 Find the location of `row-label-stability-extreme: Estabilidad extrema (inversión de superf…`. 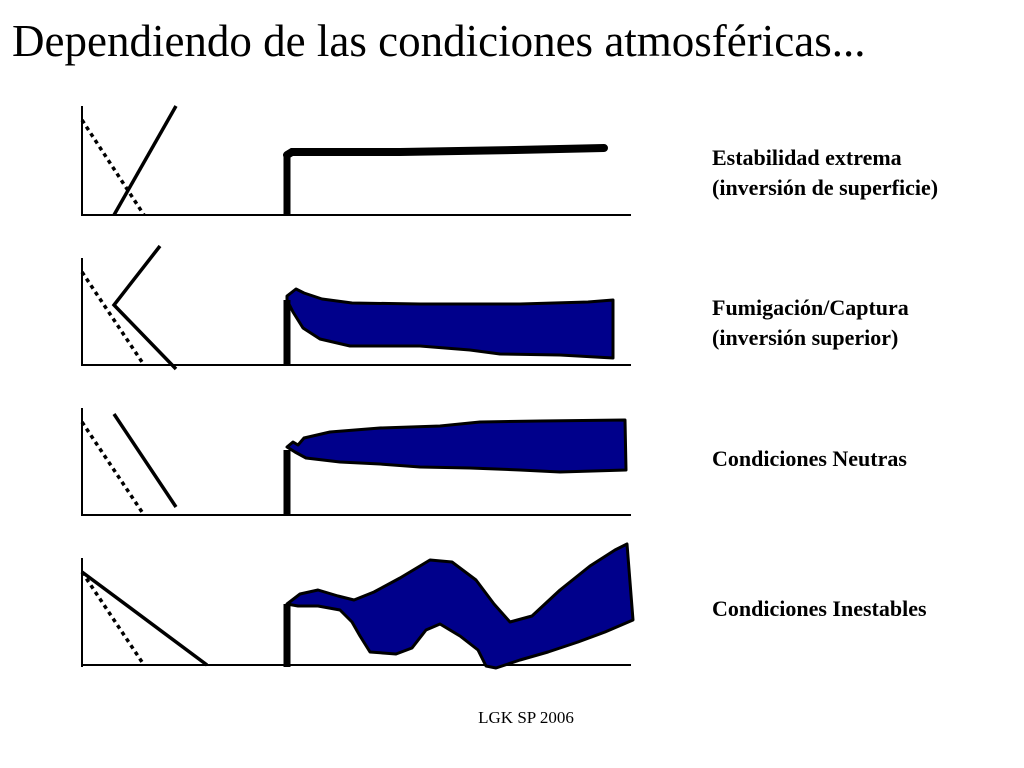

row-label-stability-extreme: Estabilidad extrema (inversión de superf… is located at coordinates (825, 173).